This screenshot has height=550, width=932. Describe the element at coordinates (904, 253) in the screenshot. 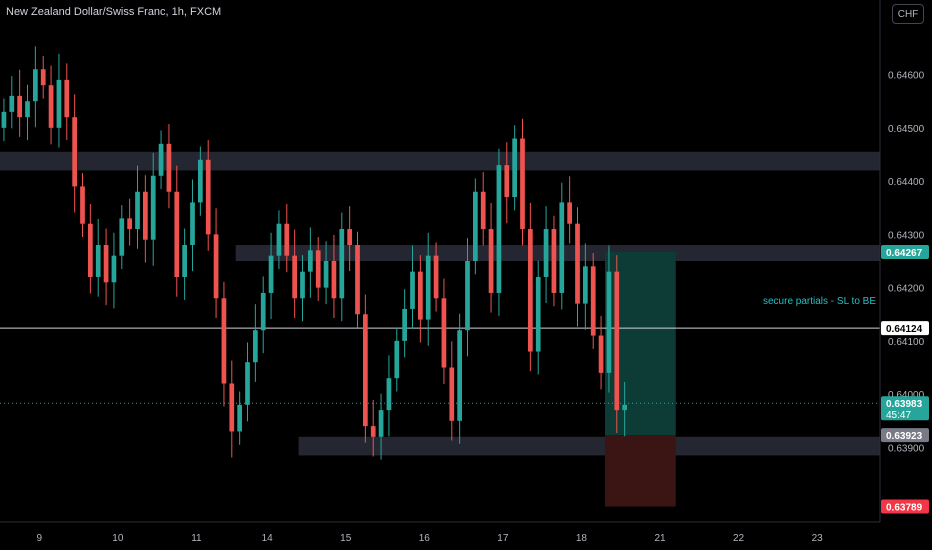

I see `price-label-0: 0.64267` at that location.